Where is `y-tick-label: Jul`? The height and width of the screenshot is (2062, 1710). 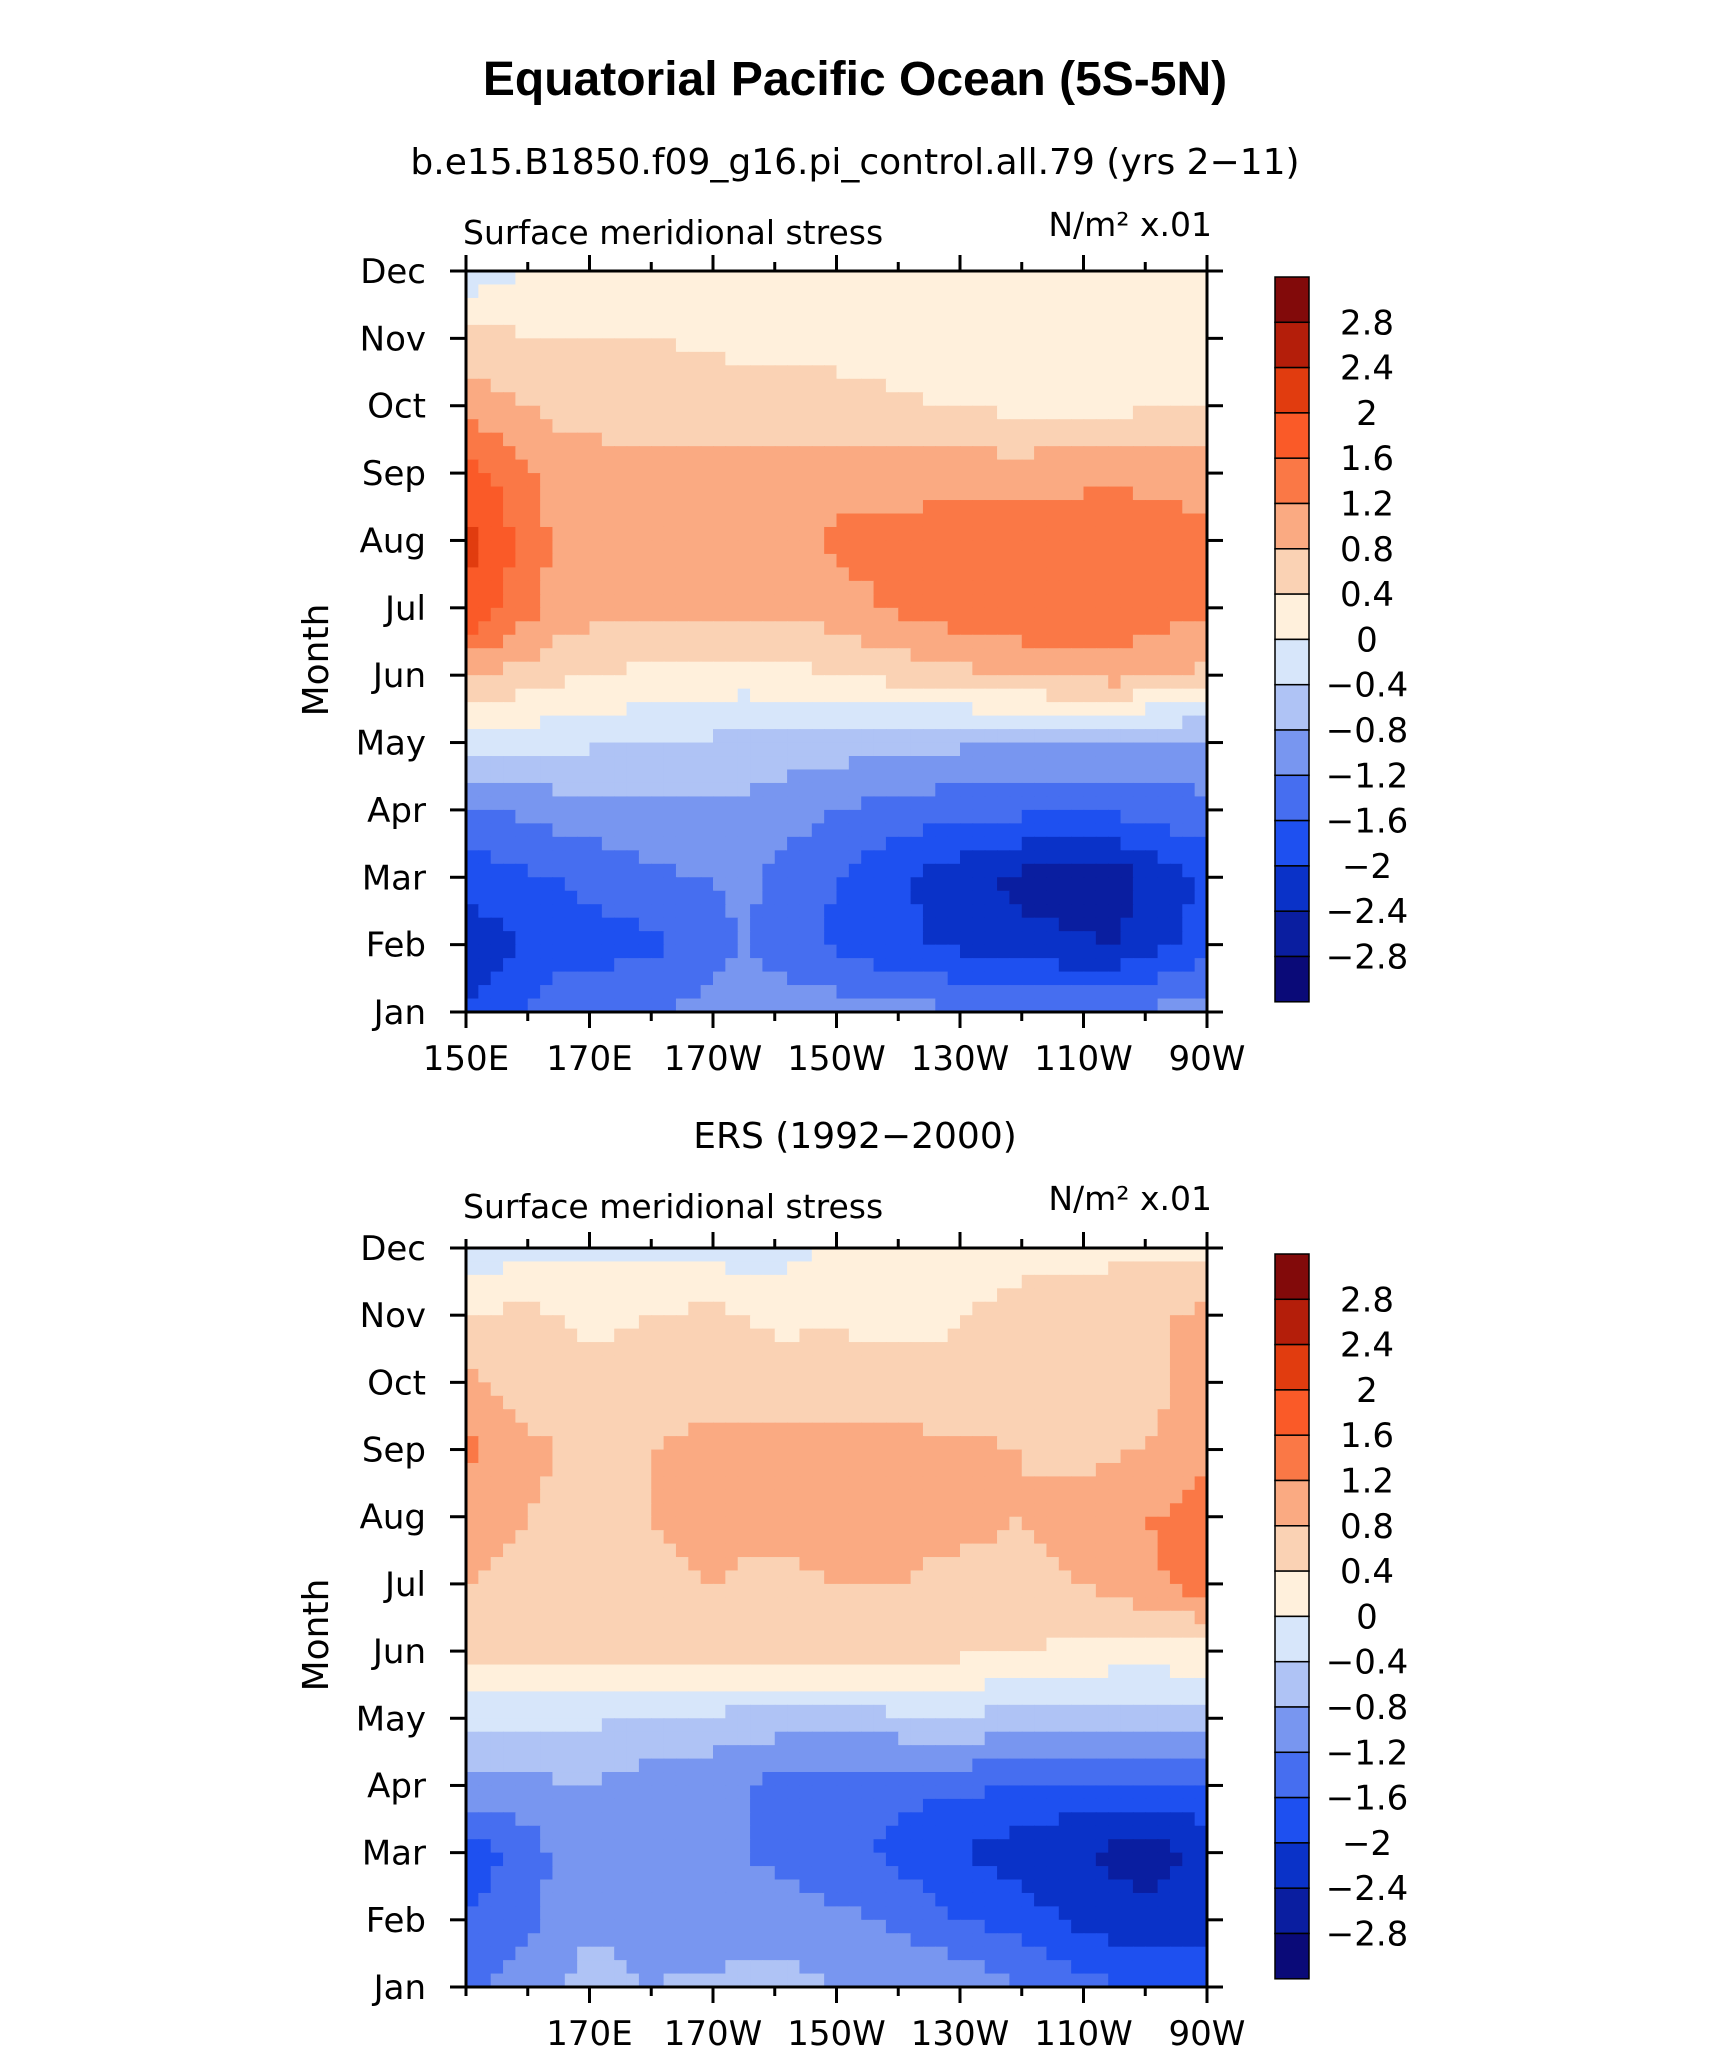 y-tick-label: Jul is located at coordinates (404, 609).